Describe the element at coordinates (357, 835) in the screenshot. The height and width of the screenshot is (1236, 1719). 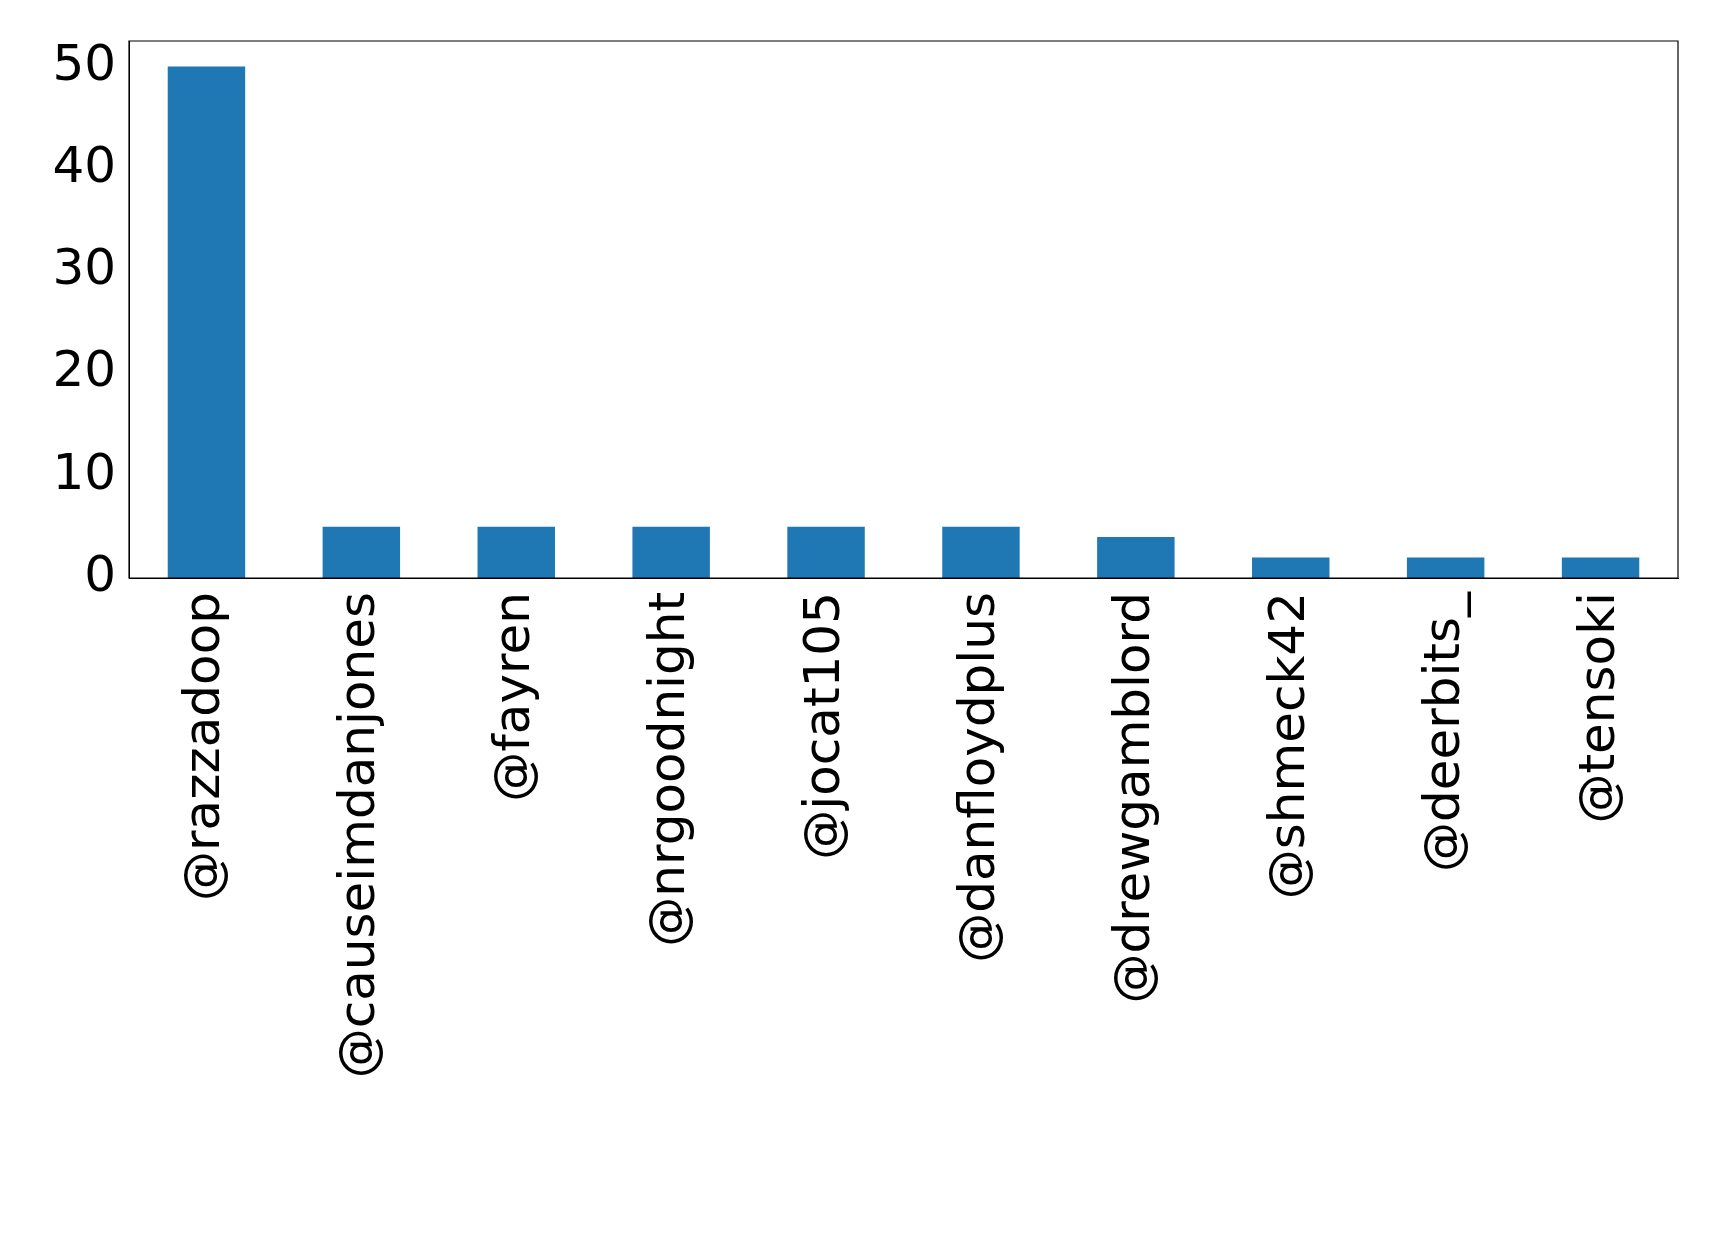
I see `x-tick-label: @causeimdanjones` at that location.